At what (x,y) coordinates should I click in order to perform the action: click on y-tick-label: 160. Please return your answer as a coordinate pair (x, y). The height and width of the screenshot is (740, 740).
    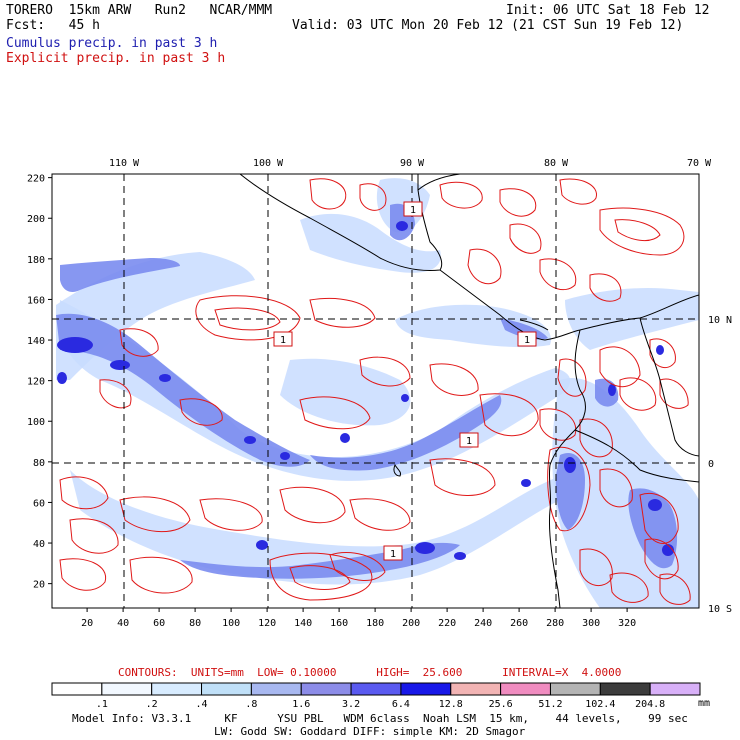
    Looking at the image, I should click on (36, 300).